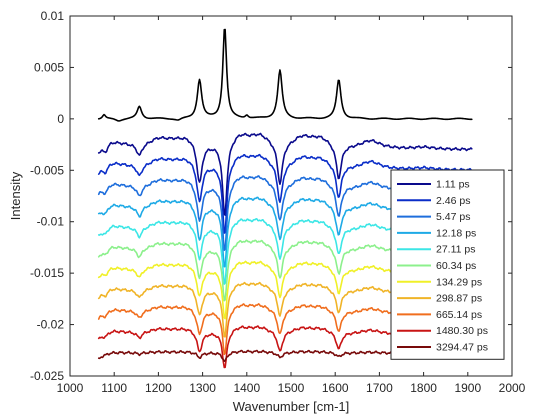 This screenshot has height=420, width=560. What do you see at coordinates (70, 388) in the screenshot?
I see `x-tick-label: 1000` at bounding box center [70, 388].